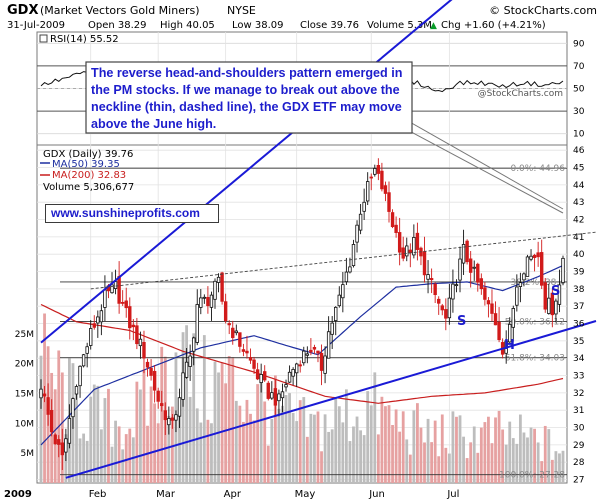 This screenshot has height=504, width=600. What do you see at coordinates (579, 463) in the screenshot?
I see `price-tick-label: 28` at bounding box center [579, 463].